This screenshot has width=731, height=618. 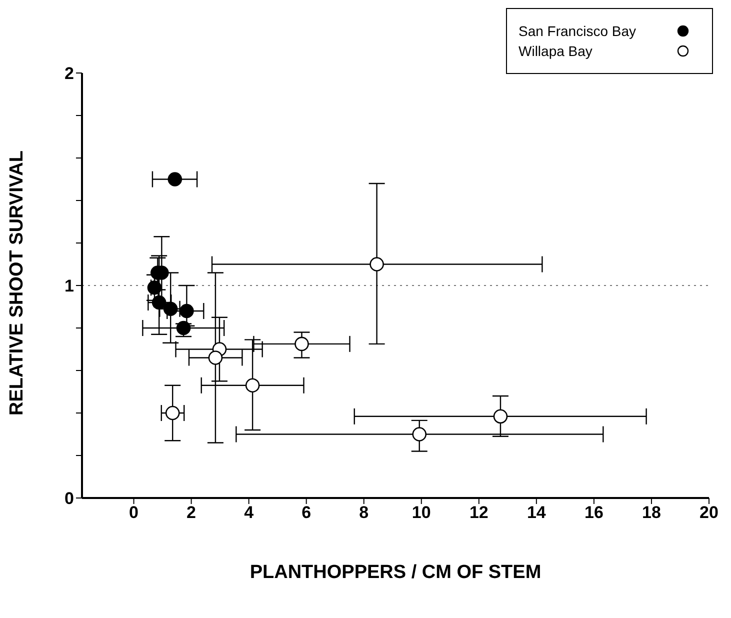 What do you see at coordinates (69, 286) in the screenshot?
I see `y-tick-label: 1` at bounding box center [69, 286].